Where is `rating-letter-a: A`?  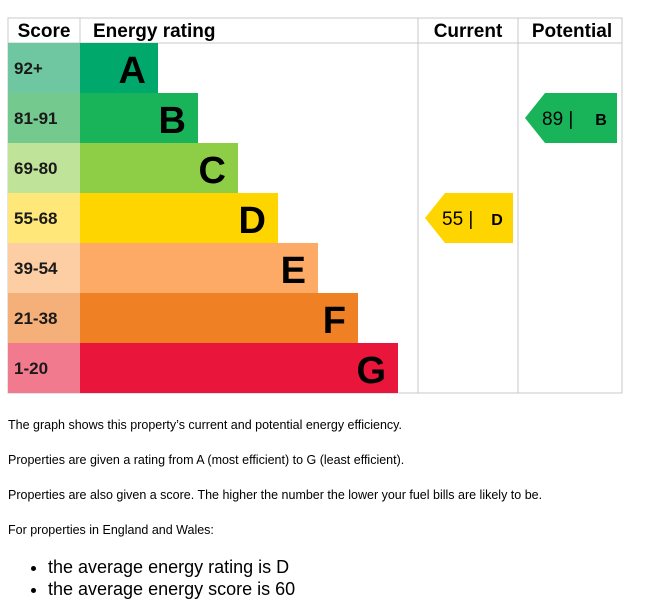 rating-letter-a: A is located at coordinates (132, 71).